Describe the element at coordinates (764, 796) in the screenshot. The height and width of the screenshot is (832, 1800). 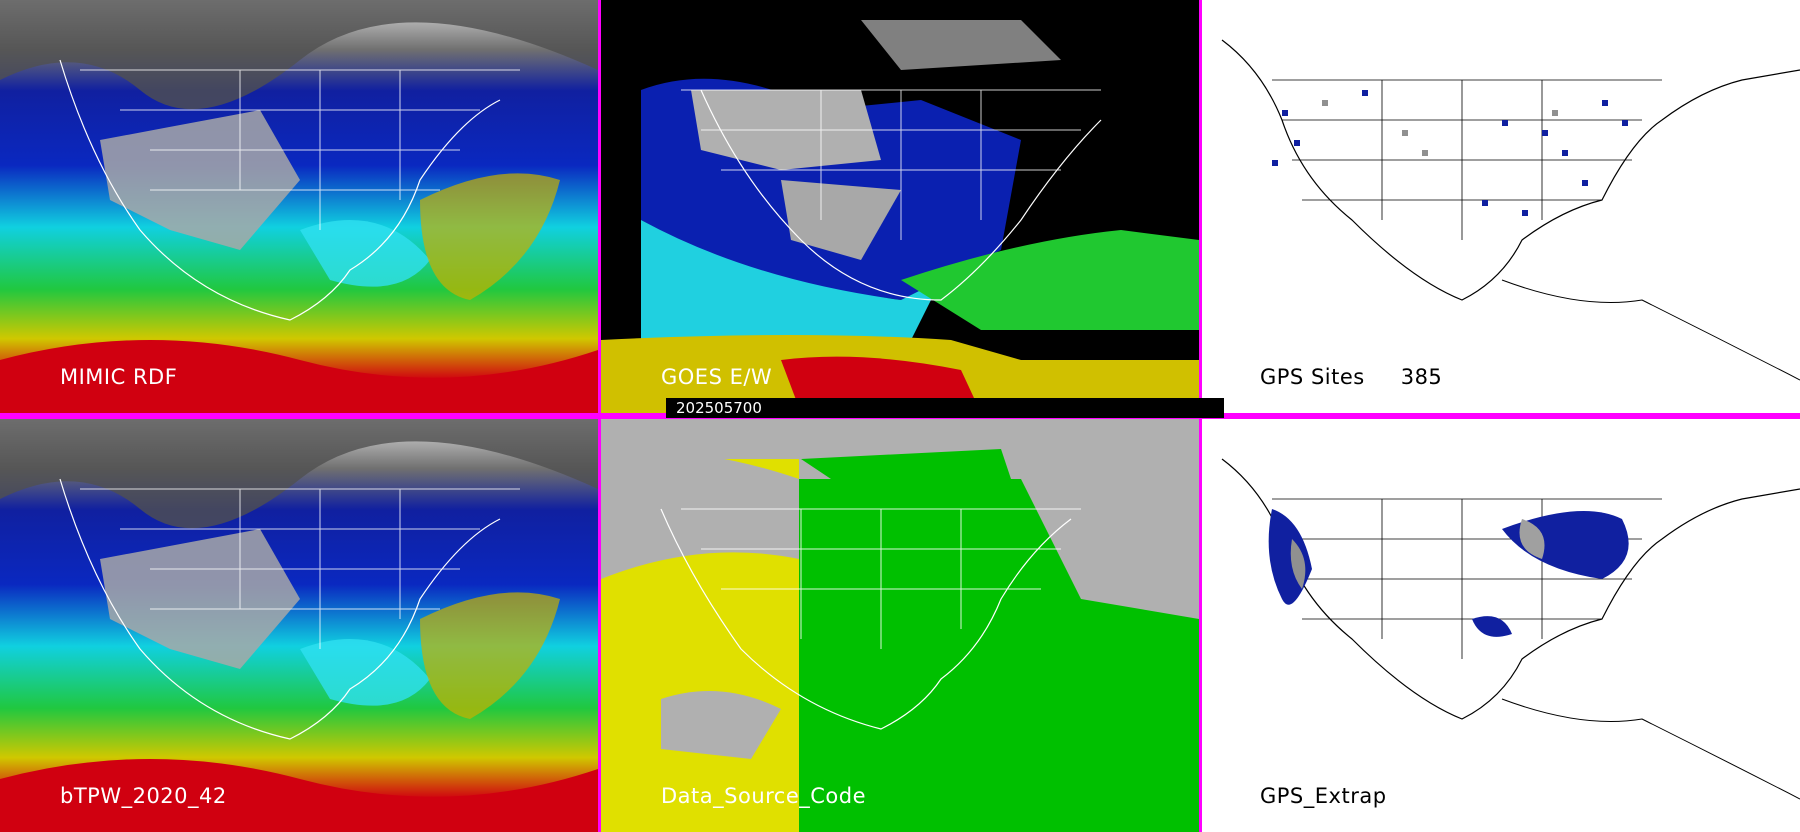
I see `panel-label: Data_Source_Code` at that location.